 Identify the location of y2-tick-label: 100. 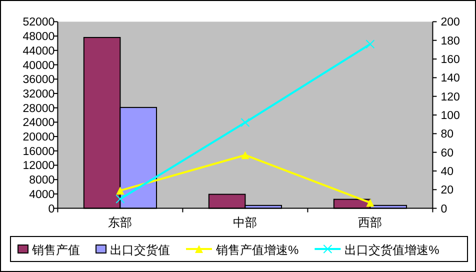
(450, 116).